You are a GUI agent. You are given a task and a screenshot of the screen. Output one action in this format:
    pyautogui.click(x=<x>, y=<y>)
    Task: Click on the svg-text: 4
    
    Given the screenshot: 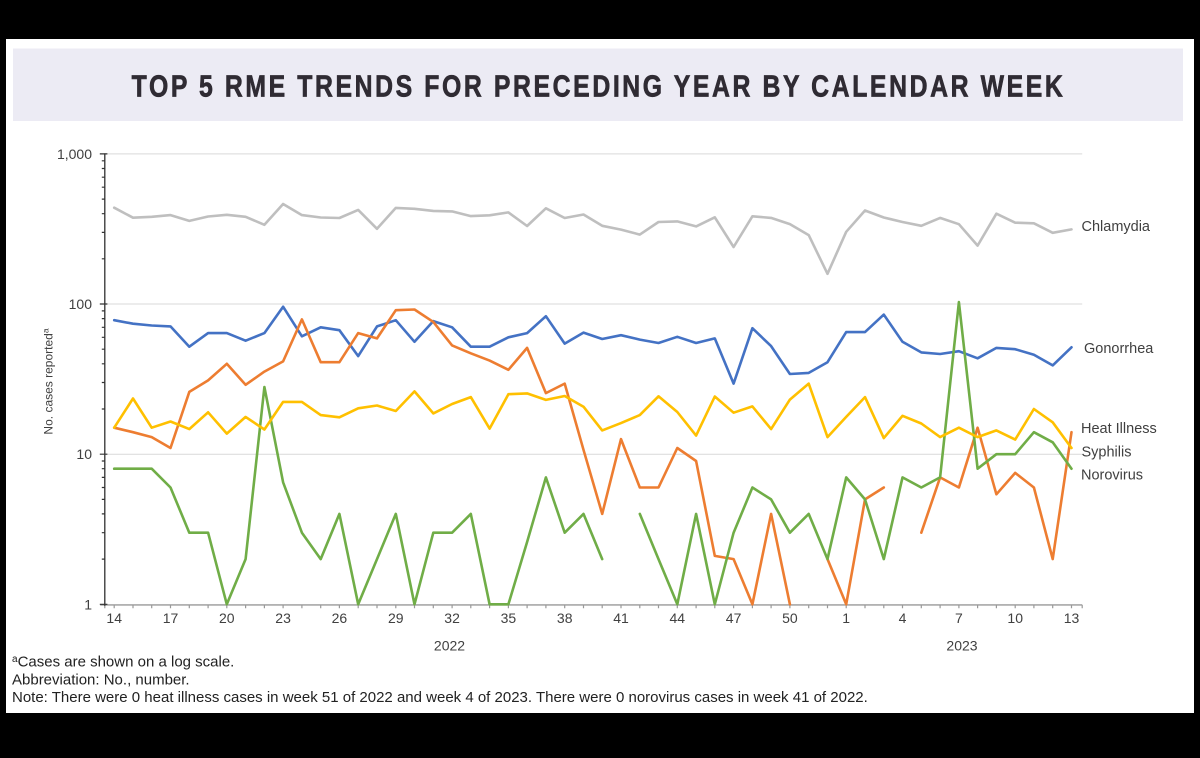 What is the action you would take?
    pyautogui.click(x=903, y=618)
    